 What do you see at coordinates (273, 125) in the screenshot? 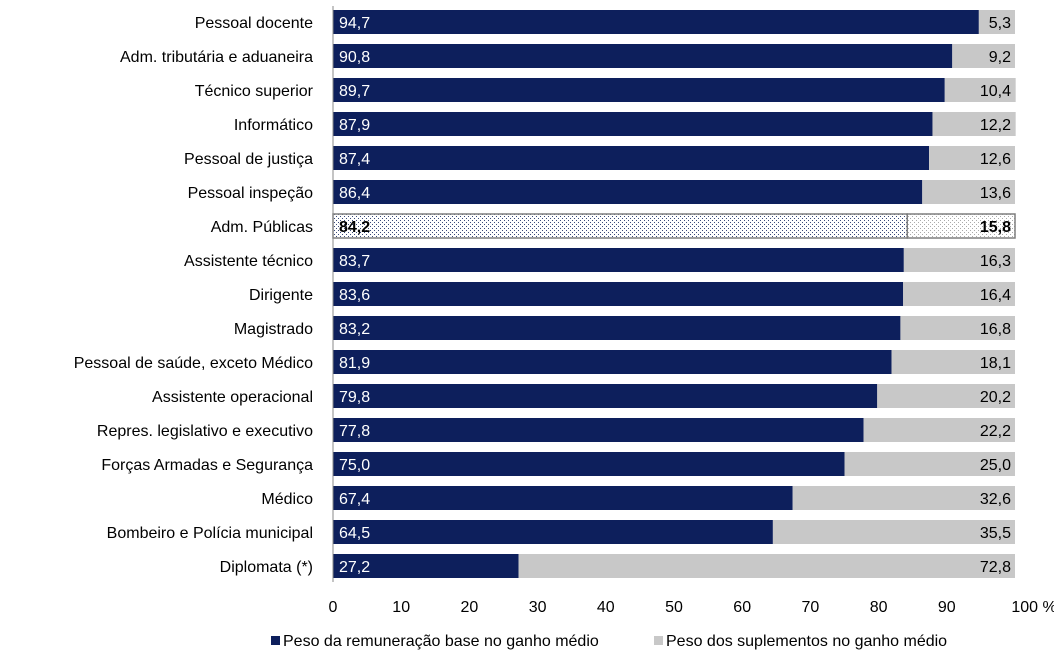
I see `category-label: Informático` at bounding box center [273, 125].